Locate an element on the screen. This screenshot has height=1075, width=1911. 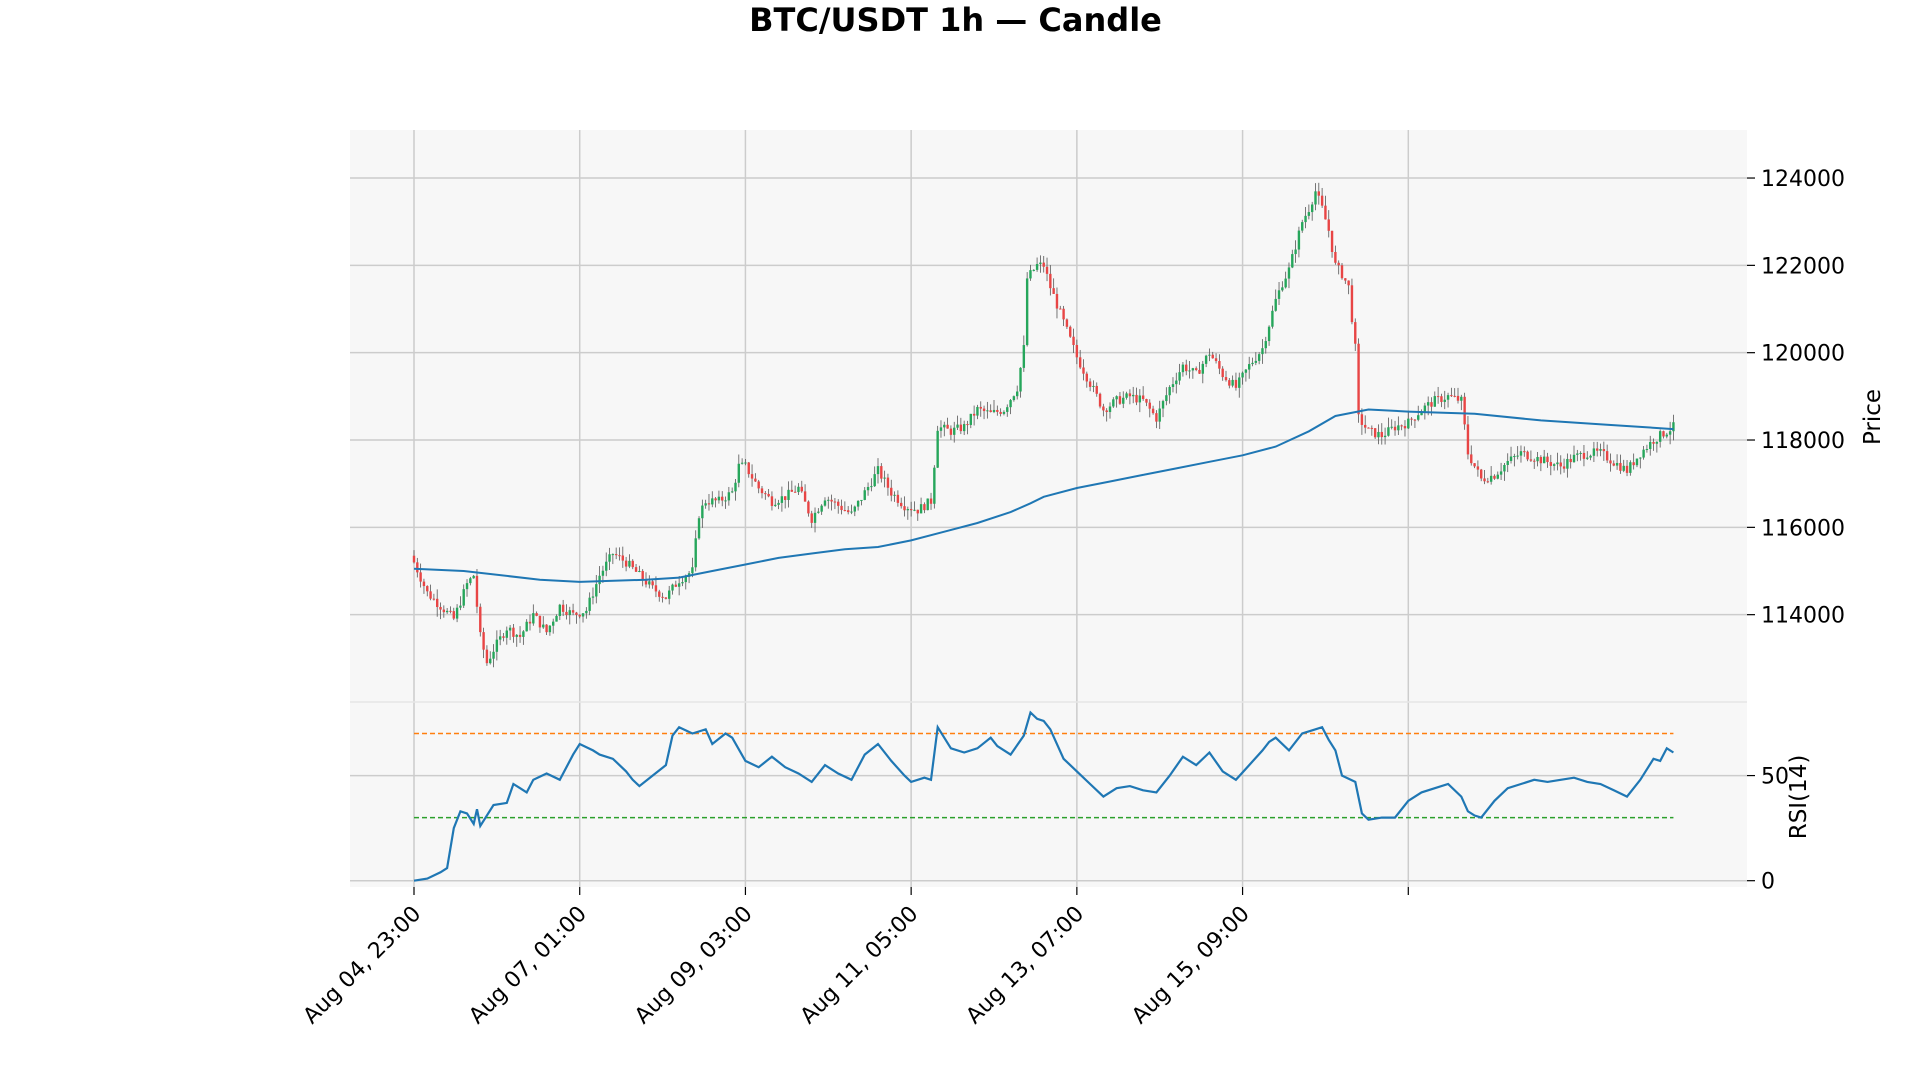
price-tick-label: 118000 is located at coordinates (1803, 441).